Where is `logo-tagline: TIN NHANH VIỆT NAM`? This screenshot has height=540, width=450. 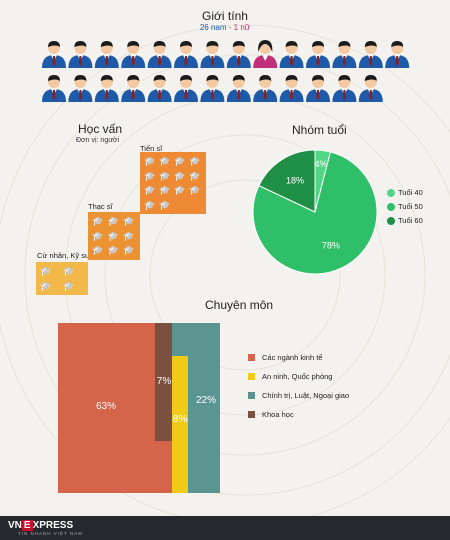
logo-tagline: TIN NHANH VIỆT NAM is located at coordinates (50, 533).